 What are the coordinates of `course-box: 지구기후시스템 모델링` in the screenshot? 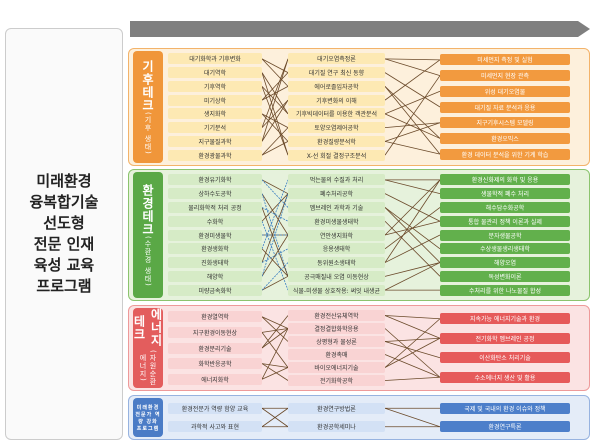 It's located at (505, 123).